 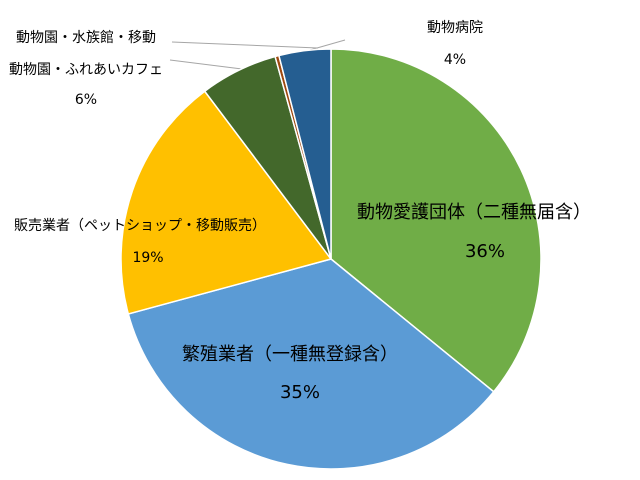 What do you see at coordinates (305, 154) in the screenshot?
I see `pie-slice` at bounding box center [305, 154].